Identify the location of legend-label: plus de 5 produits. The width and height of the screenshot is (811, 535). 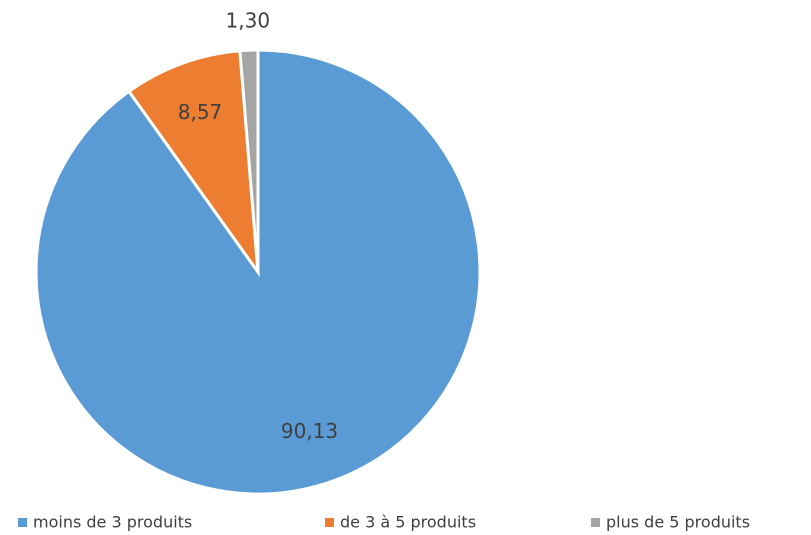
(678, 522).